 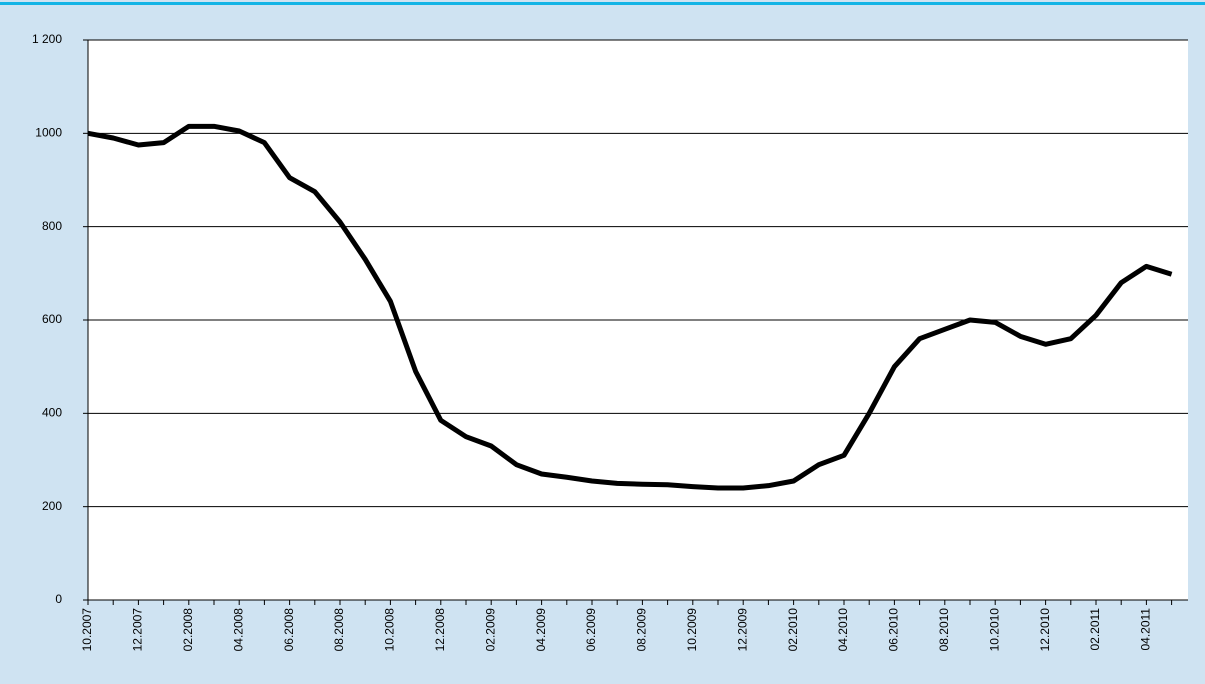 What do you see at coordinates (138, 630) in the screenshot?
I see `x-tick-label: 12.2007` at bounding box center [138, 630].